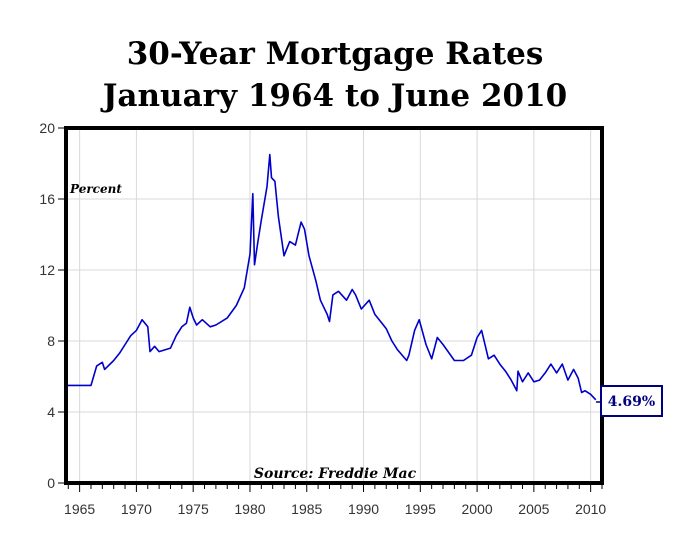  What do you see at coordinates (335, 500) in the screenshot?
I see `x-axis-ticks: 1965 1970 1975 1980 1985 1990 1995 2000 2005 2010` at bounding box center [335, 500].